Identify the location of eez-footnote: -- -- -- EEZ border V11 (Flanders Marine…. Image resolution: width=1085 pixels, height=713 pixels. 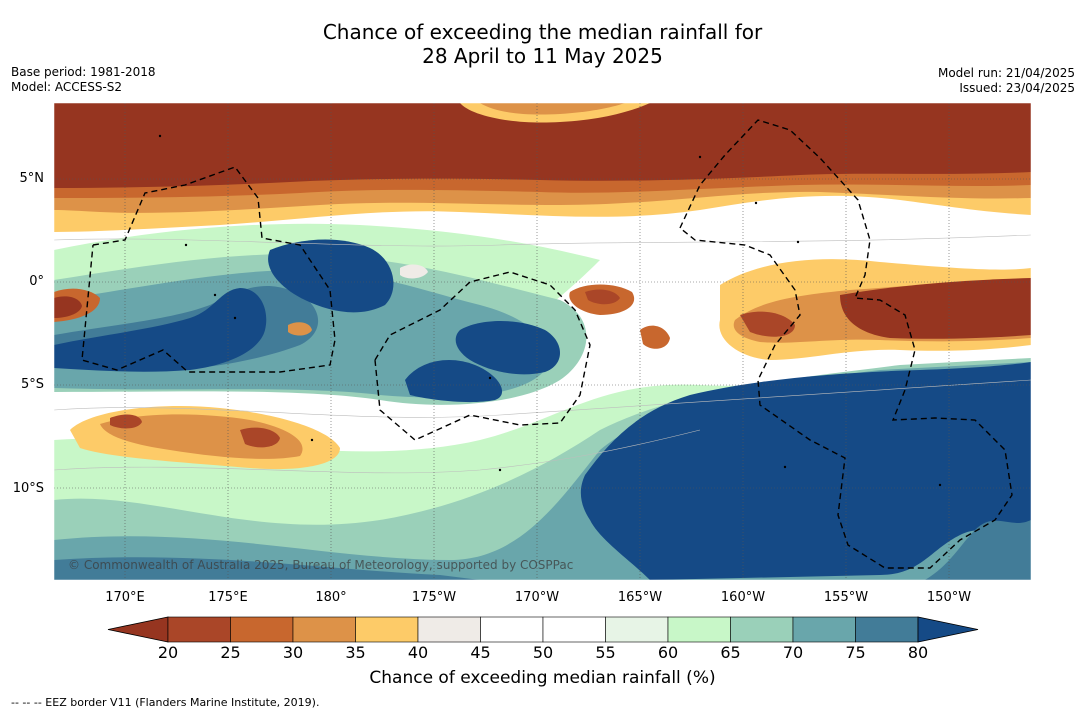
(165, 702).